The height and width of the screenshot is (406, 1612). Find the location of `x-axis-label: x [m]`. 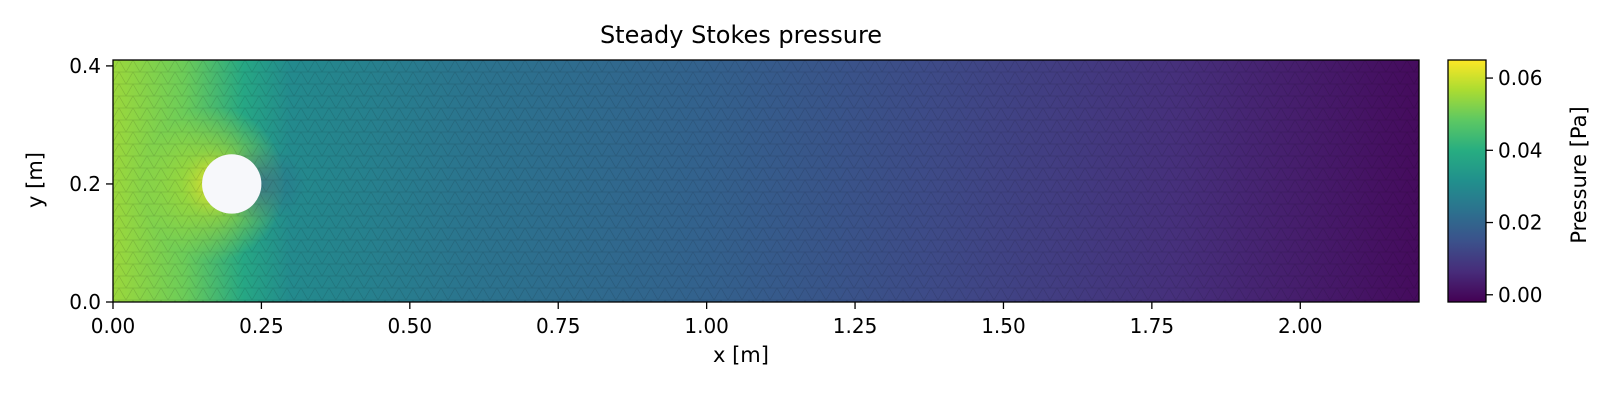

x-axis-label: x [m] is located at coordinates (741, 355).